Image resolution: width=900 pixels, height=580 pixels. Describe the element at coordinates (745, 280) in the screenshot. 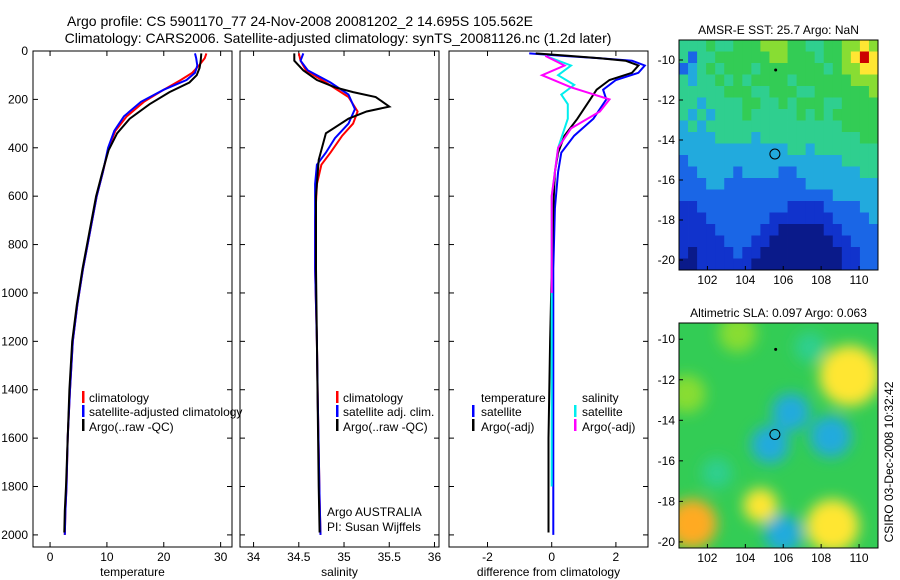

I see `x-tick-label: 104` at that location.